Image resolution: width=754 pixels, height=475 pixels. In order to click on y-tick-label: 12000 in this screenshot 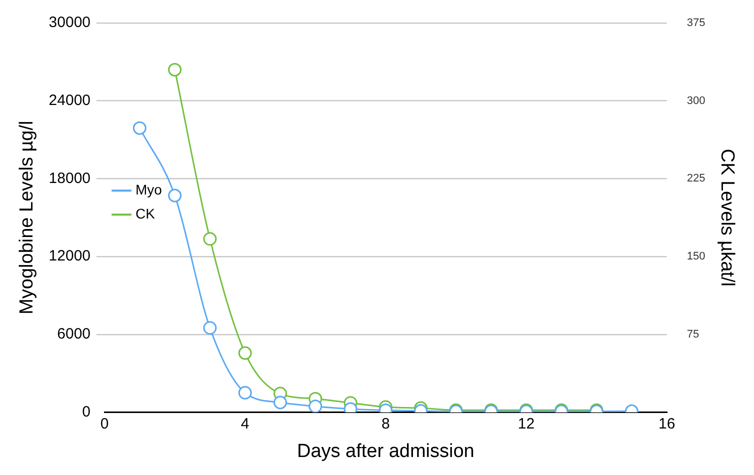, I will do `click(69, 256)`.